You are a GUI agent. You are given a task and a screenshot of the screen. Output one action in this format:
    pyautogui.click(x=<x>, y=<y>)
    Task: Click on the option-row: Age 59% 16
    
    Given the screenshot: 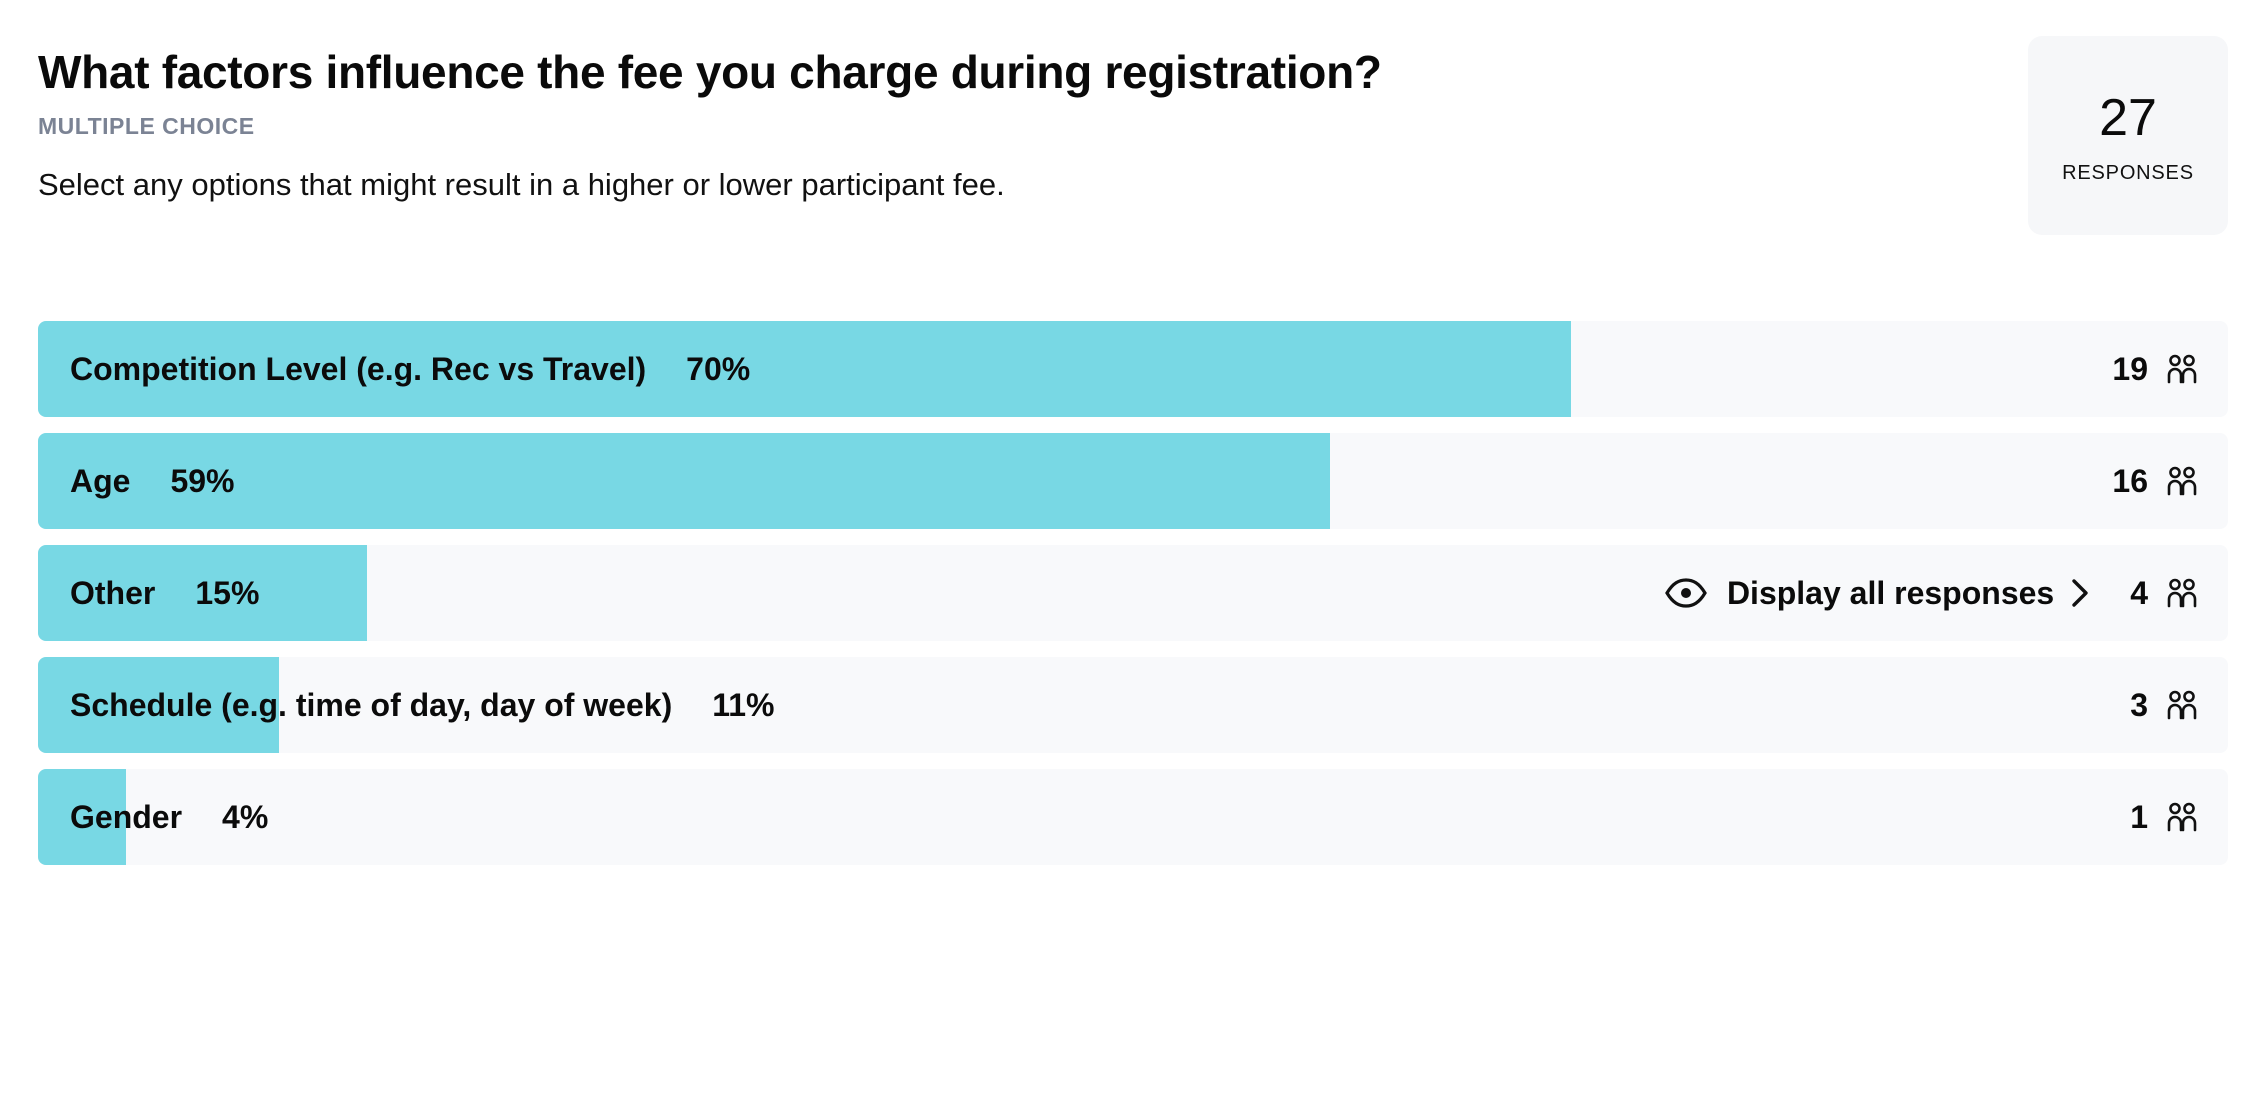 What is the action you would take?
    pyautogui.click(x=1133, y=481)
    